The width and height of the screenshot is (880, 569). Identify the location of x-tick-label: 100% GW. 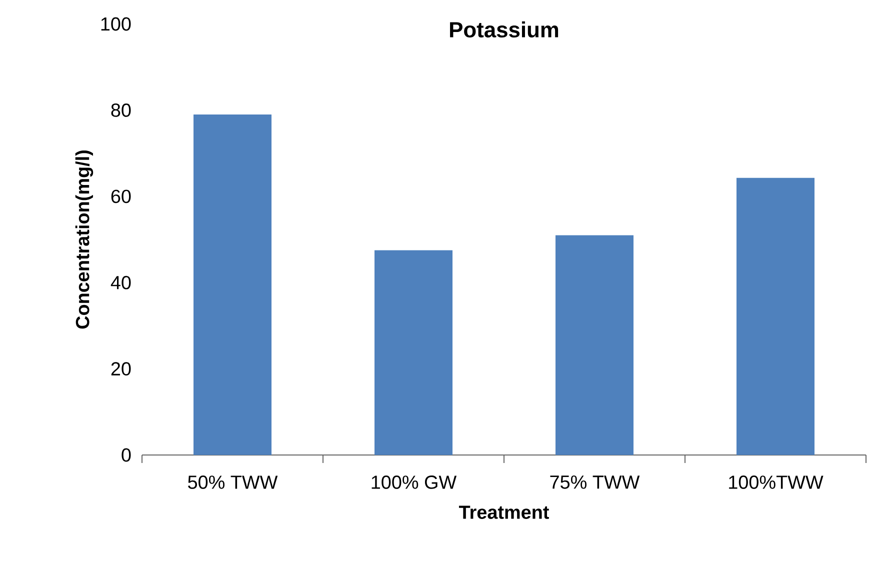
(414, 482).